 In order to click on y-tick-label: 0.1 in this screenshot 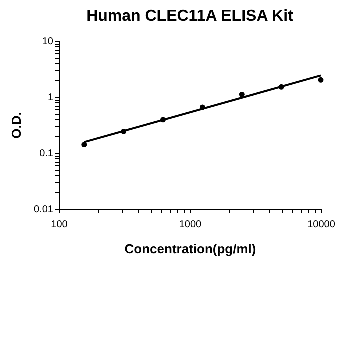, I will do `click(47, 154)`.